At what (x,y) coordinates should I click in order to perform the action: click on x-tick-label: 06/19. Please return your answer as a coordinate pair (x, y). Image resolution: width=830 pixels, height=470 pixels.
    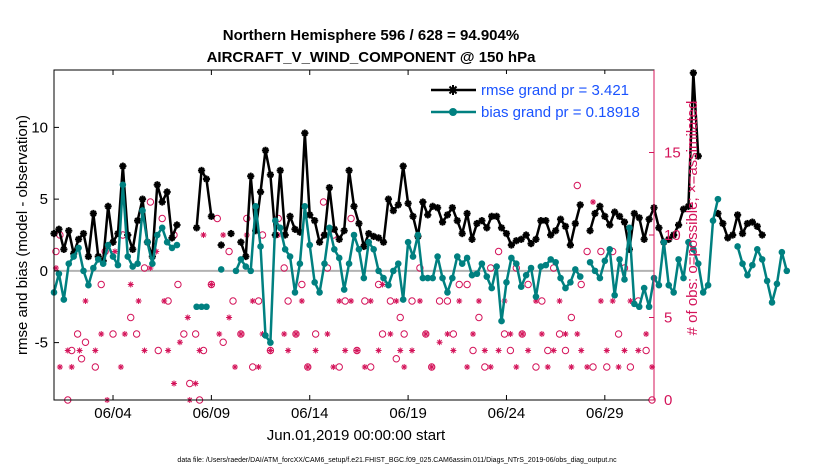
    Looking at the image, I should click on (408, 413).